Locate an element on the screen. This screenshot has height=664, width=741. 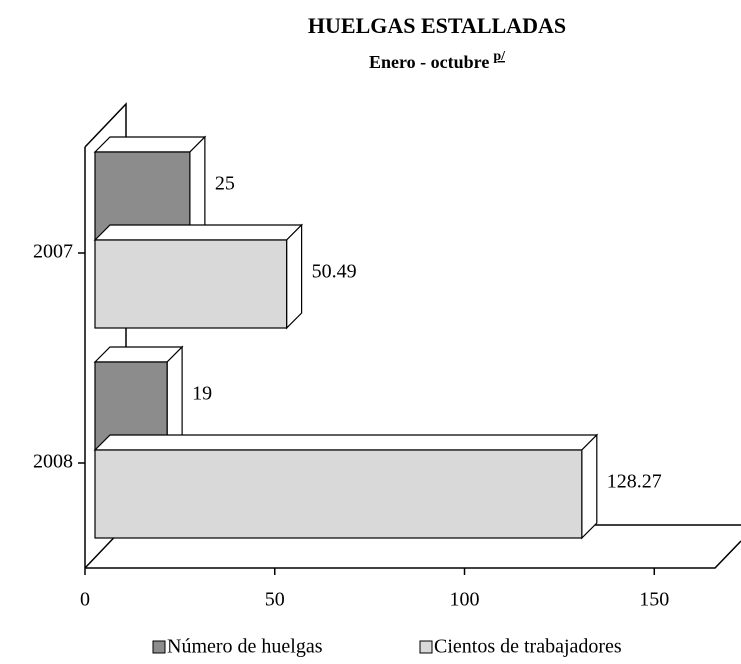
value-label: 19 is located at coordinates (202, 394).